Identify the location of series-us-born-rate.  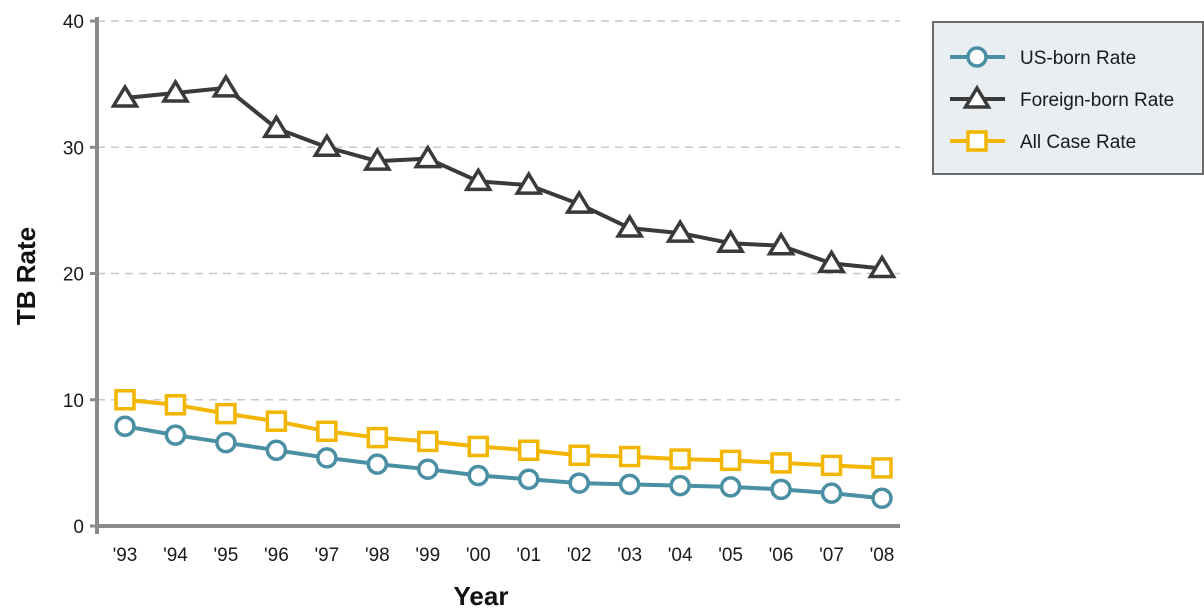
(503, 462).